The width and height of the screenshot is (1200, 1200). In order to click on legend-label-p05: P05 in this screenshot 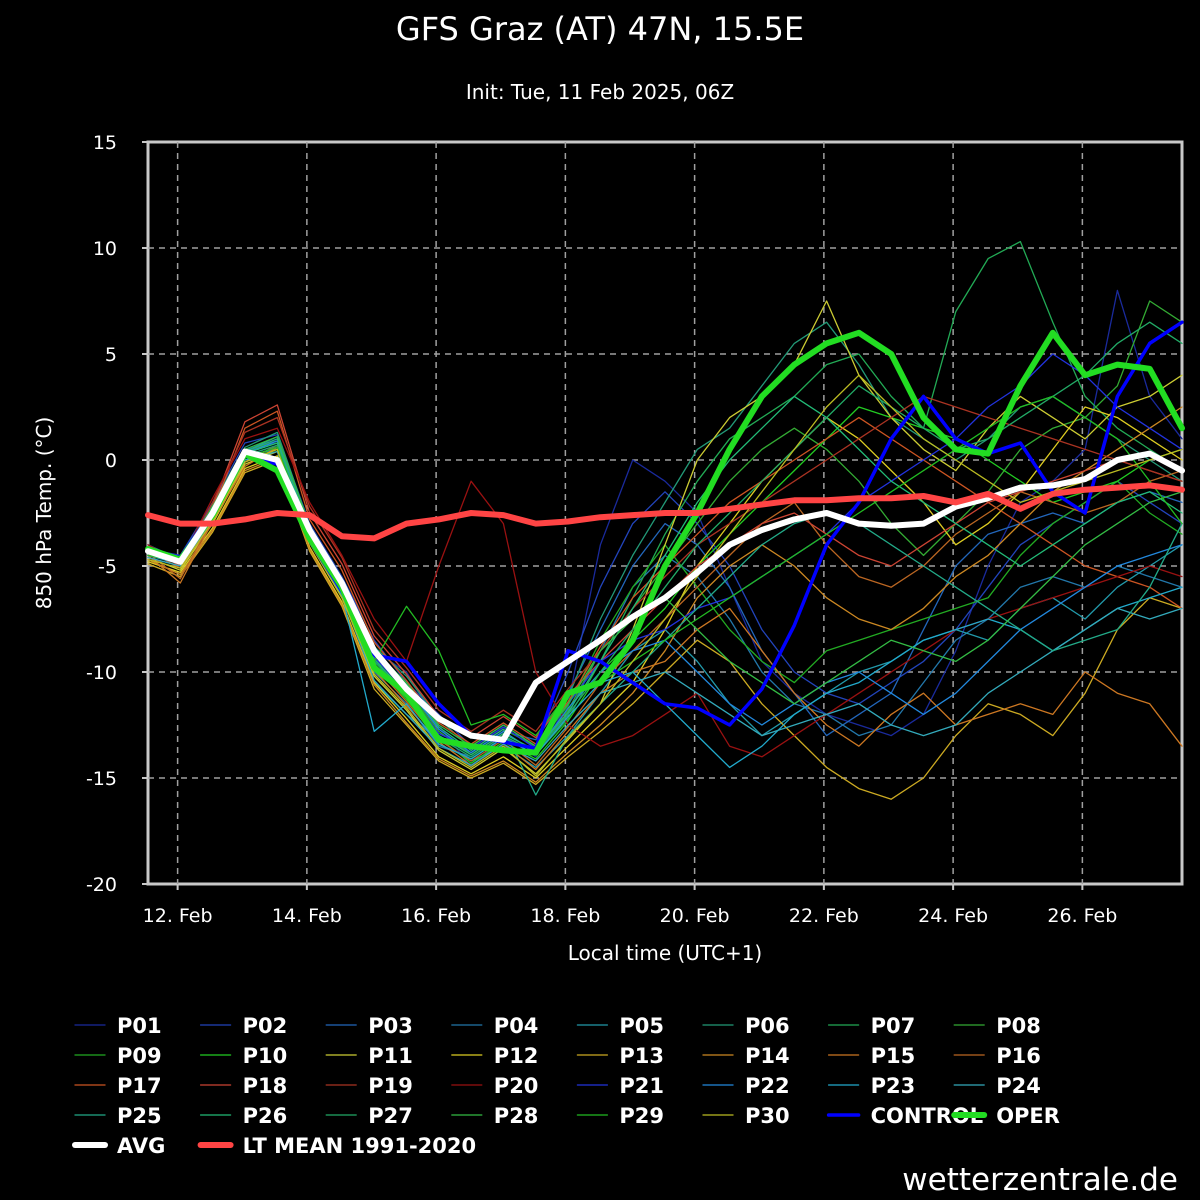, I will do `click(641, 1026)`.